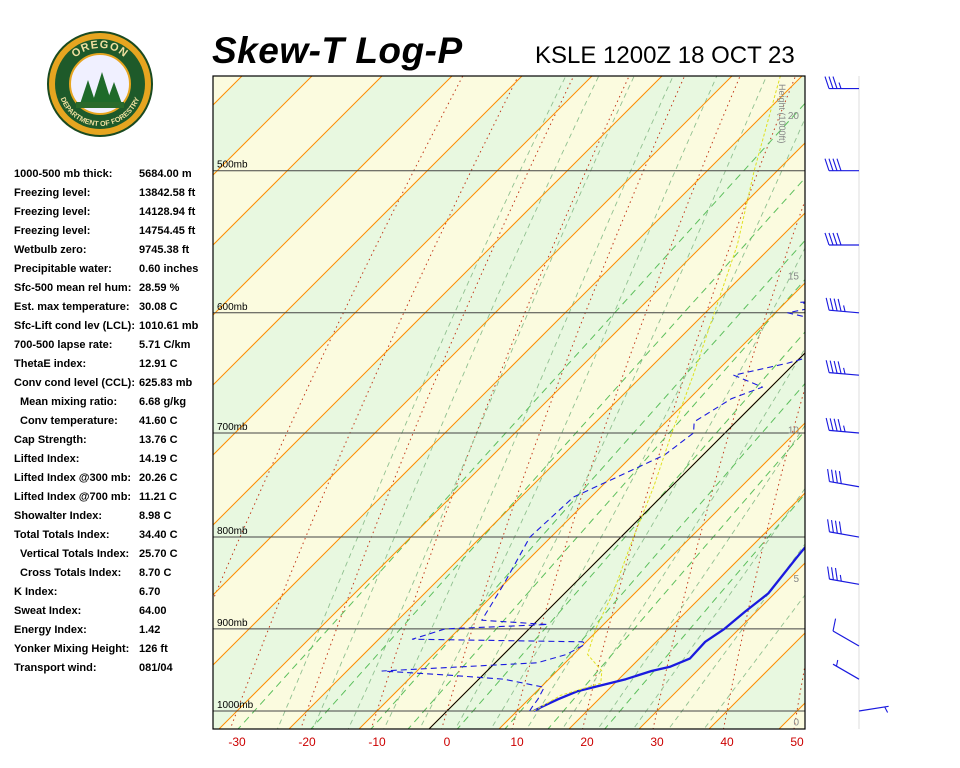 The height and width of the screenshot is (768, 960). Describe the element at coordinates (165, 345) in the screenshot. I see `index-value: 5.71 C/km` at that location.